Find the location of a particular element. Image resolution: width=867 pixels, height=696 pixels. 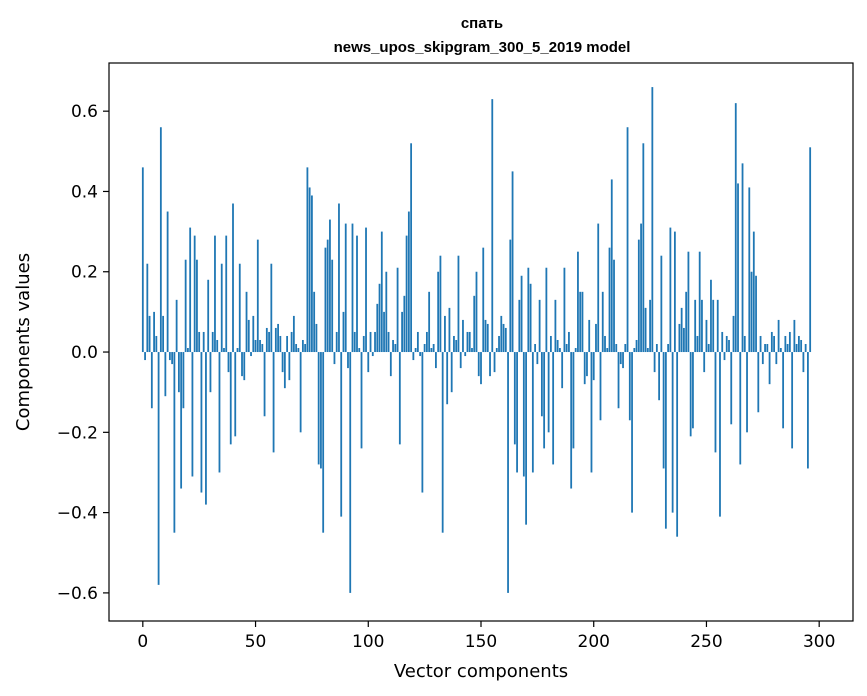

y-tick-label: −0.6 is located at coordinates (77, 594).